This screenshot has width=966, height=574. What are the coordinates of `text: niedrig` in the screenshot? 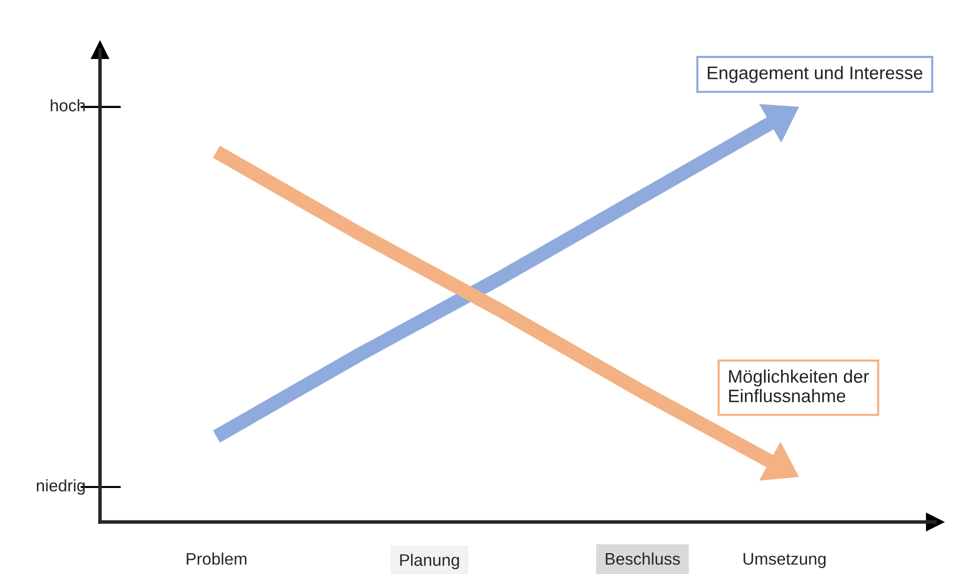 It's located at (60, 487).